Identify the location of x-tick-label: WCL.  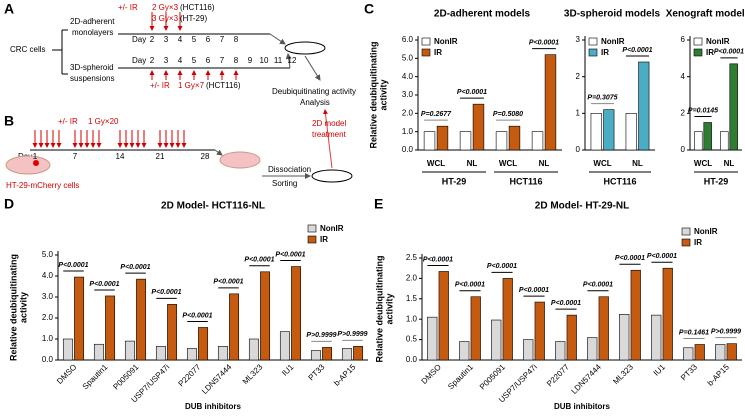
(703, 163).